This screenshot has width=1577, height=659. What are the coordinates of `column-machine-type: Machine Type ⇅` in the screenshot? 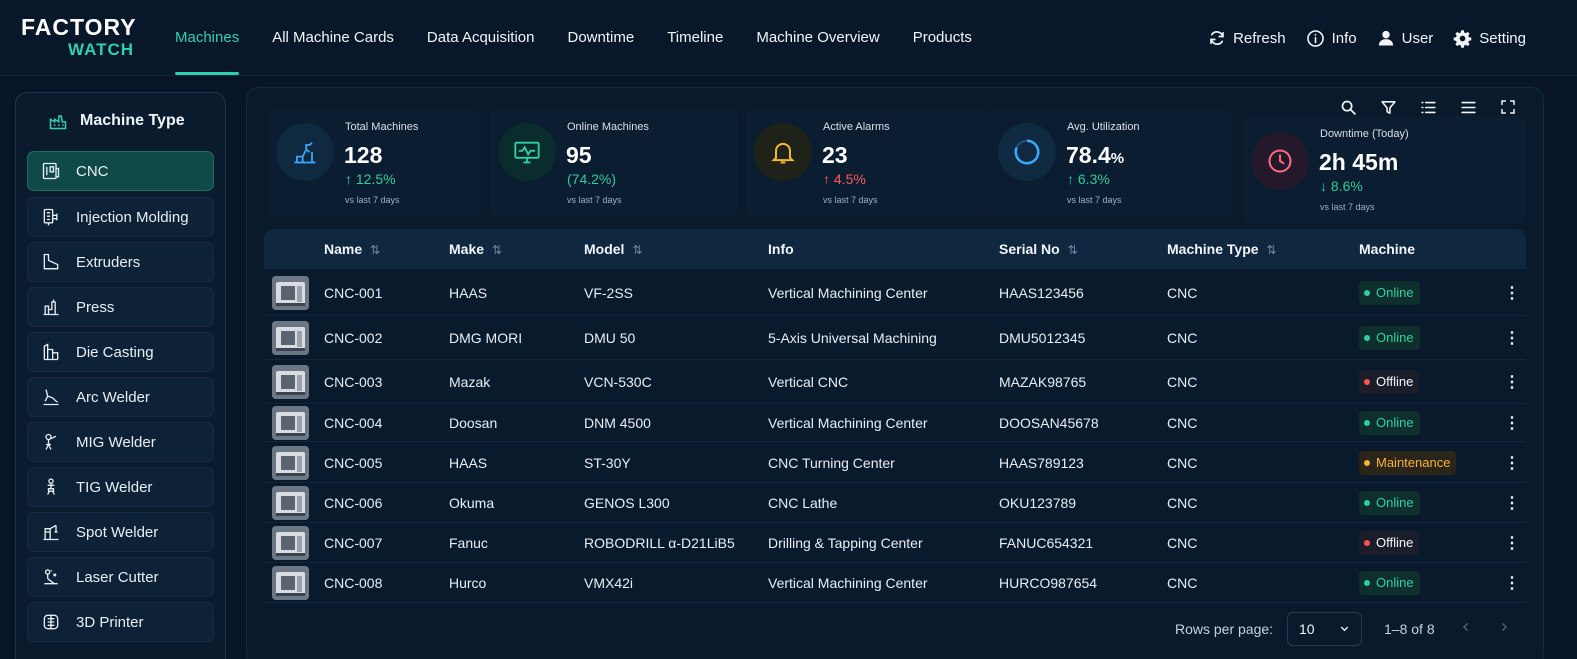 It's located at (1222, 249).